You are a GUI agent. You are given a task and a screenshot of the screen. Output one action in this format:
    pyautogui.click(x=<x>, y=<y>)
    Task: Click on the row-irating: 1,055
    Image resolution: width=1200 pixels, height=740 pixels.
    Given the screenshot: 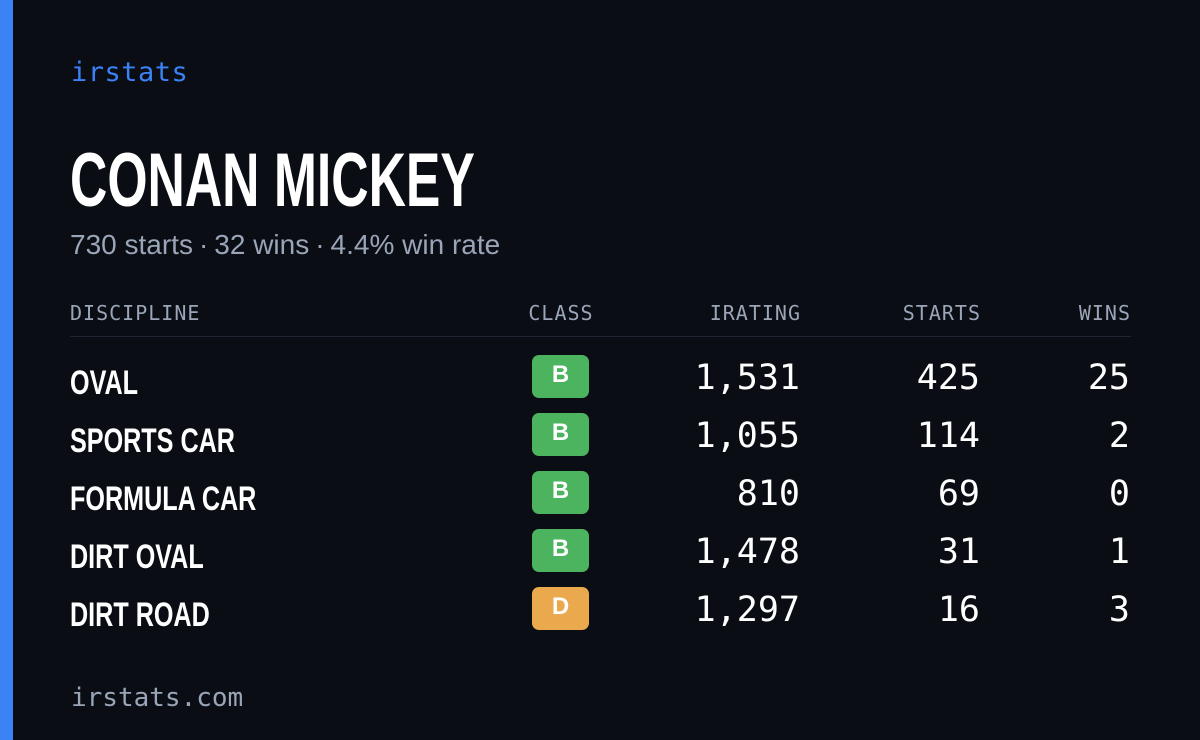 What is the action you would take?
    pyautogui.click(x=747, y=436)
    